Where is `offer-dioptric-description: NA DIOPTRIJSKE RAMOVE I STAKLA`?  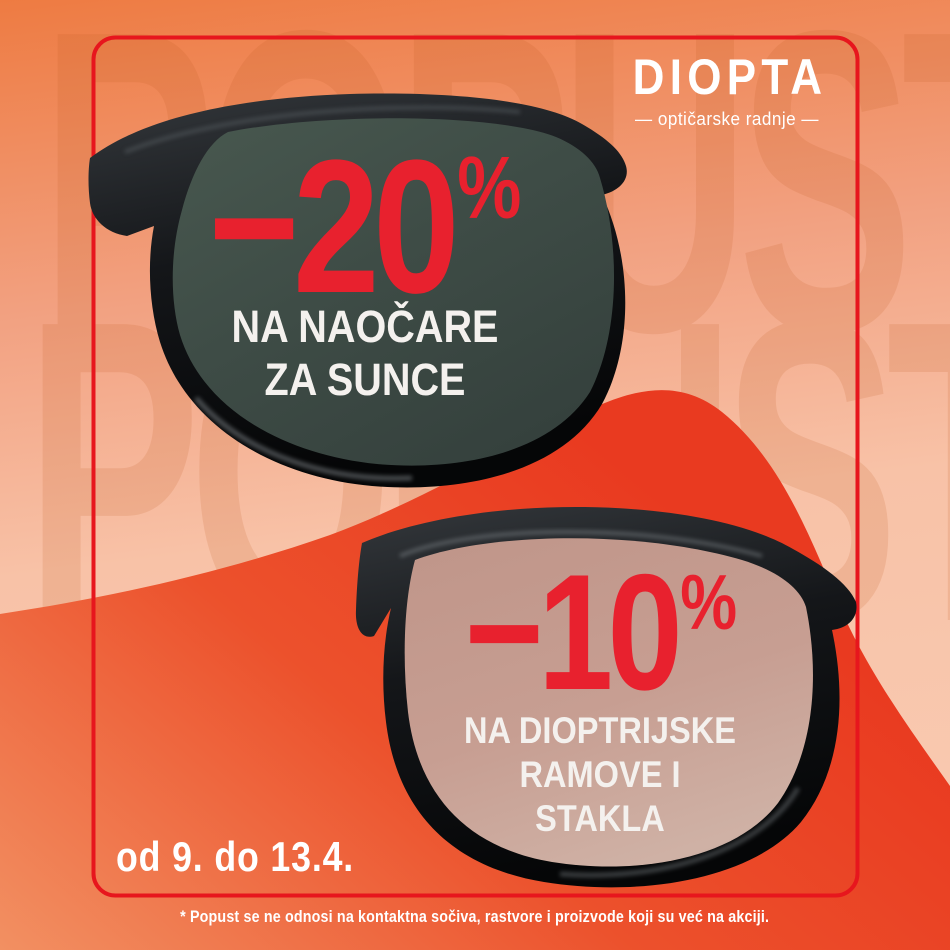
offer-dioptric-description: NA DIOPTRIJSKE RAMOVE I STAKLA is located at coordinates (600, 775).